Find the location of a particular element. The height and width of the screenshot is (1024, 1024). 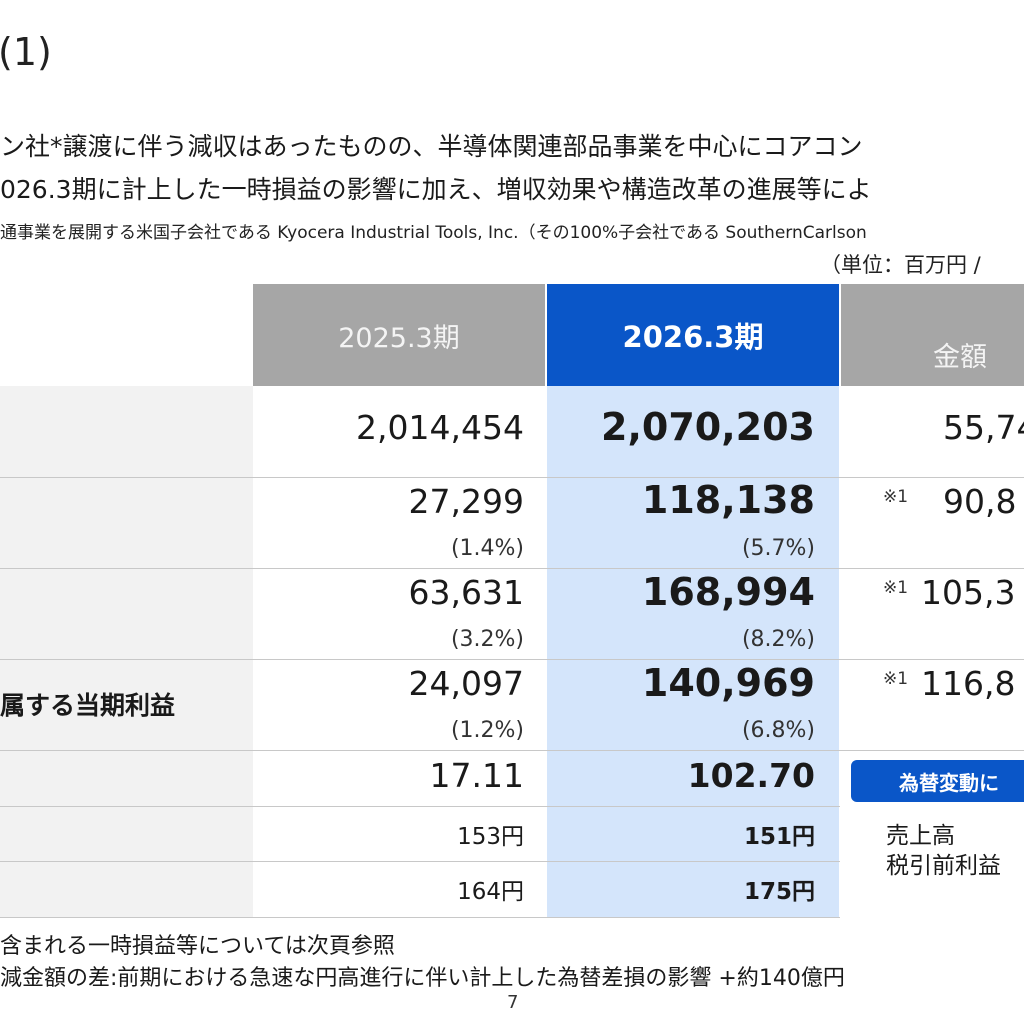

cell-curr-value: 2,070,203 is located at coordinates (708, 427).